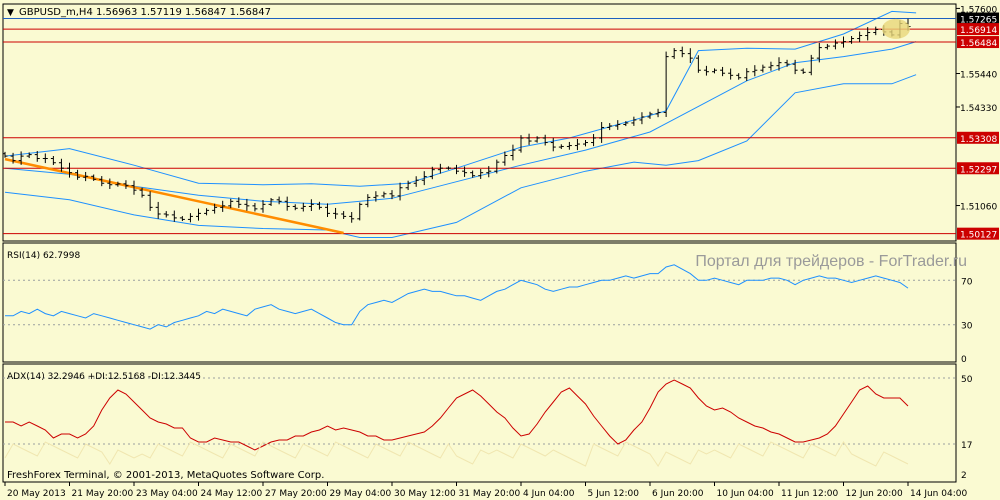 This screenshot has width=1000, height=500. I want to click on level-label: 1.53308, so click(978, 140).